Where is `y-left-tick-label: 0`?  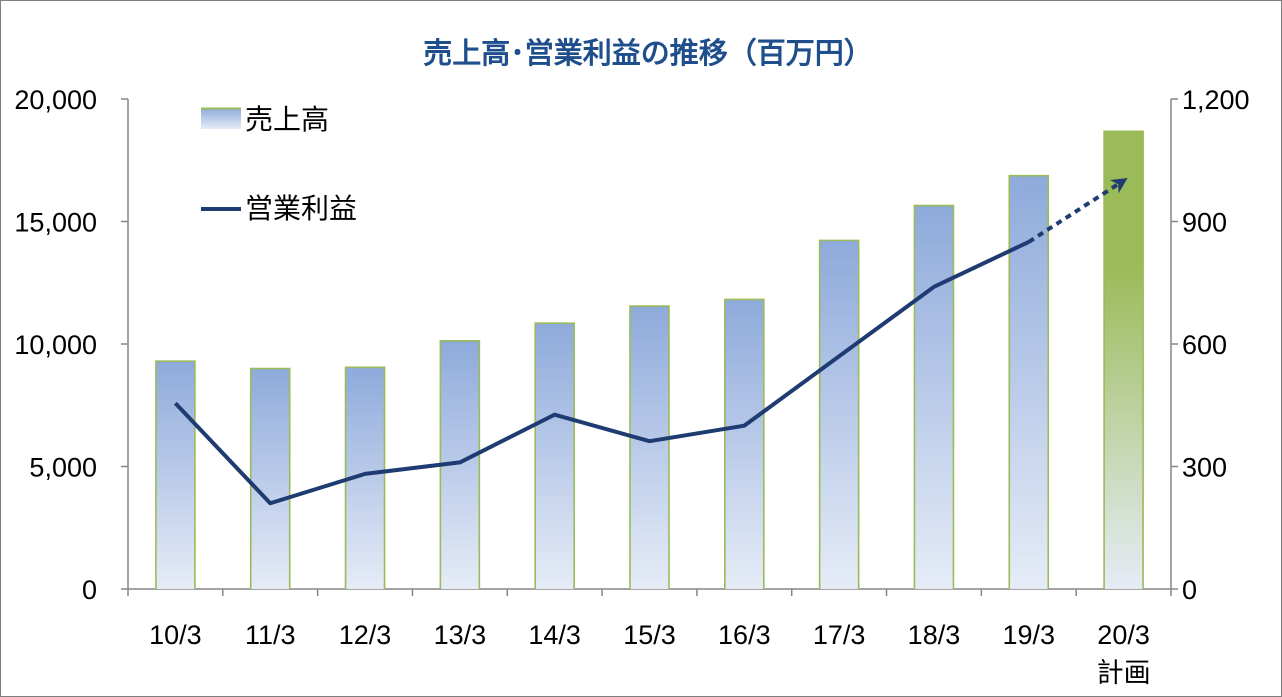
y-left-tick-label: 0 is located at coordinates (89, 590).